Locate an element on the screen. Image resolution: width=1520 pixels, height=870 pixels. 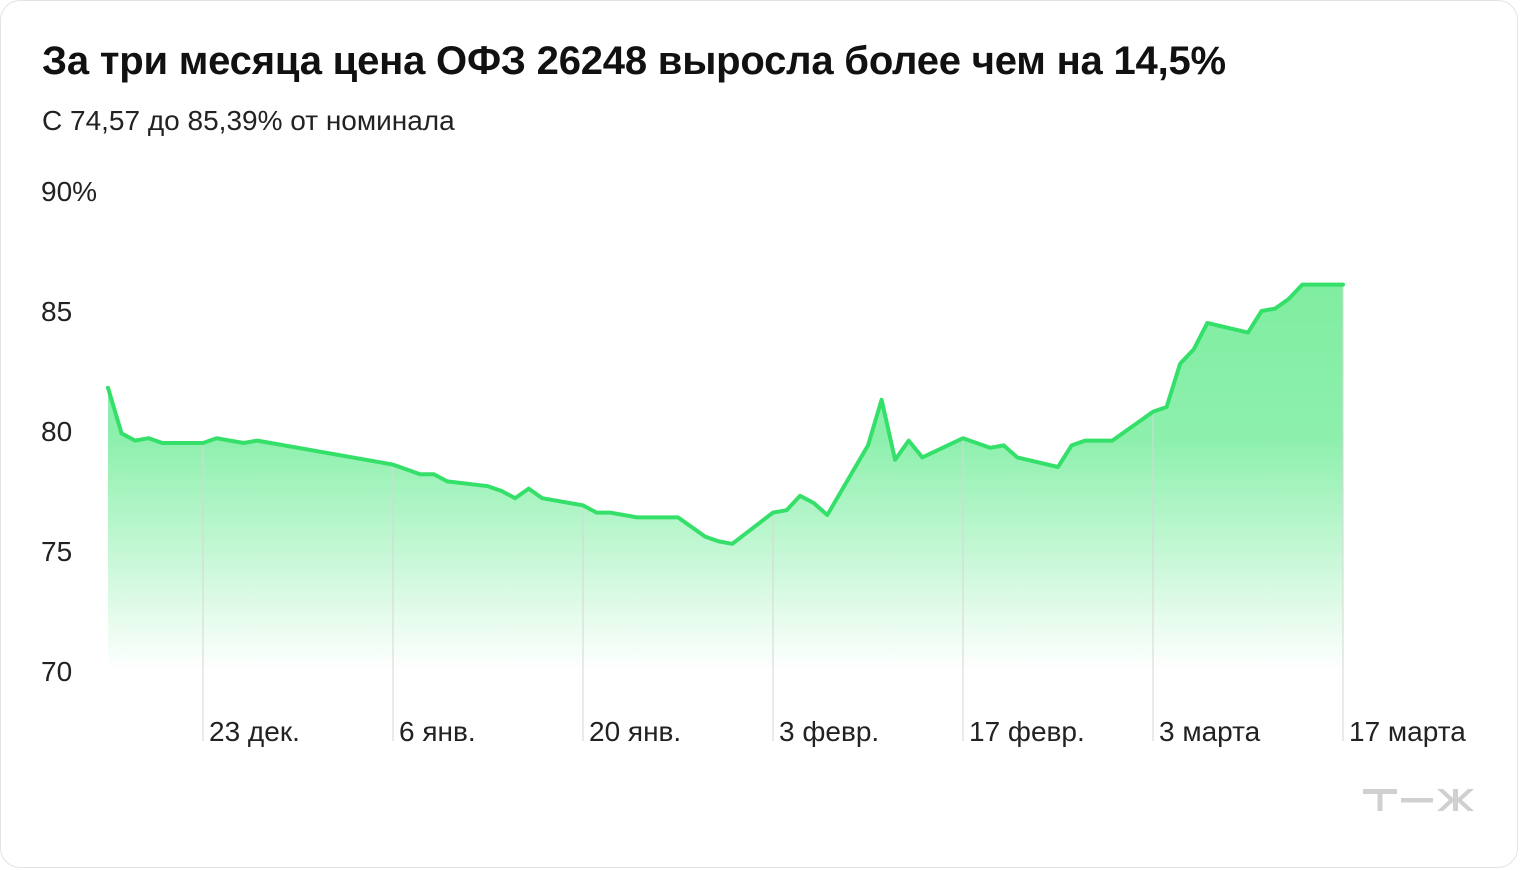
y-tick-label: 75 is located at coordinates (56, 551).